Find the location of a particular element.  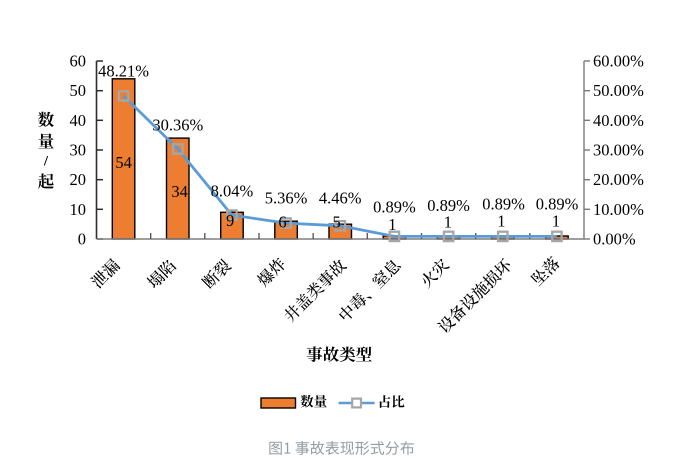

svg-text: 60.00% is located at coordinates (618, 61).